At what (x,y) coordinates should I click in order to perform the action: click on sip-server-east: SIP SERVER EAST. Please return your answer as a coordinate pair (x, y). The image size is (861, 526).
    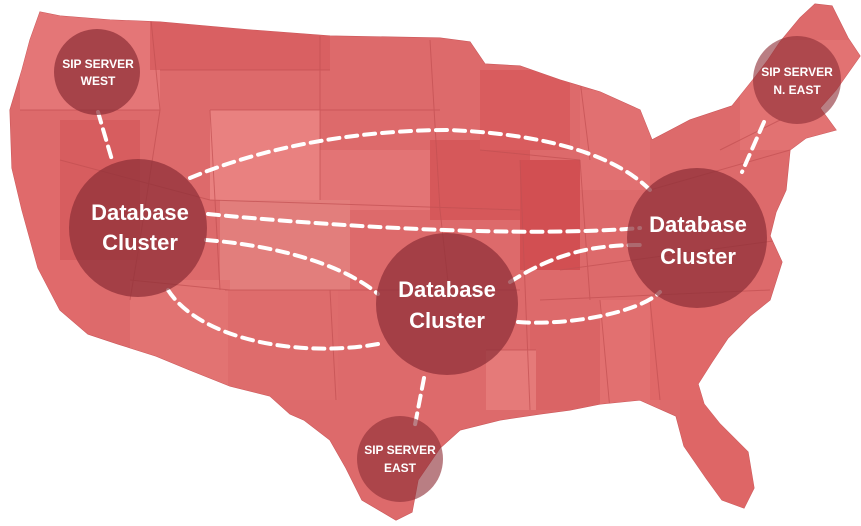
    Looking at the image, I should click on (400, 459).